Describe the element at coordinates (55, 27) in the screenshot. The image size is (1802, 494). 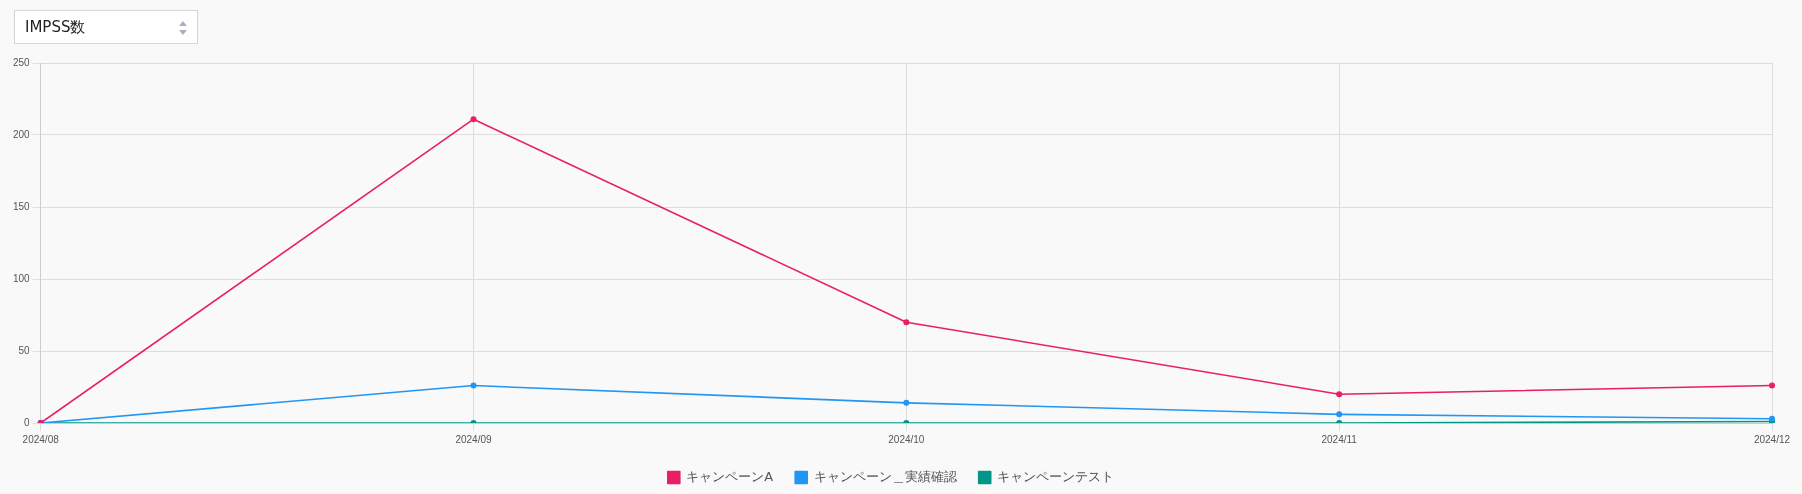
I see `chart-title: IMPSS数` at that location.